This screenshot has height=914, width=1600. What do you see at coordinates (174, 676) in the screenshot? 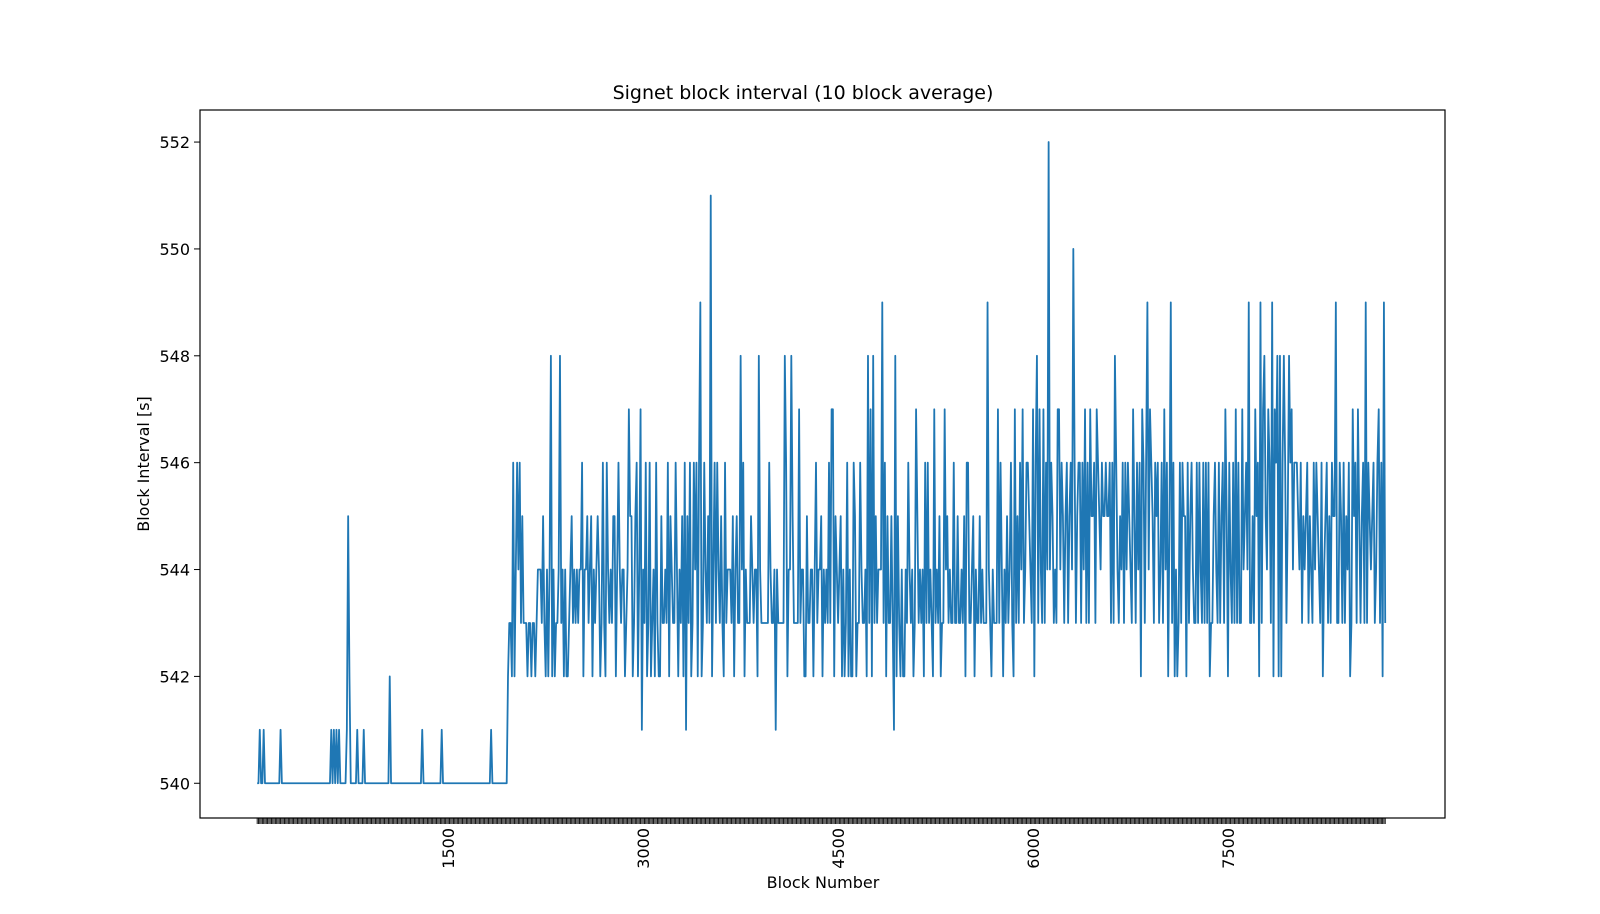
I see `y-tick-label: 542` at bounding box center [174, 676].